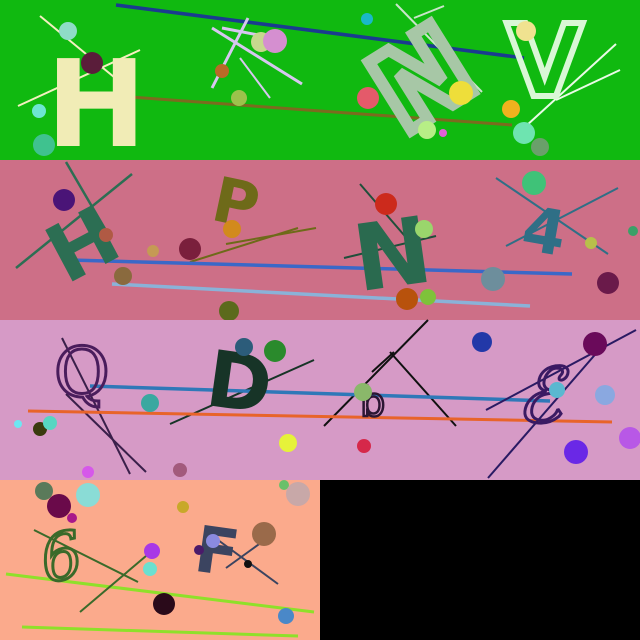 The image size is (640, 640). Describe the element at coordinates (82, 373) in the screenshot. I see `glyph-q: Q` at that location.